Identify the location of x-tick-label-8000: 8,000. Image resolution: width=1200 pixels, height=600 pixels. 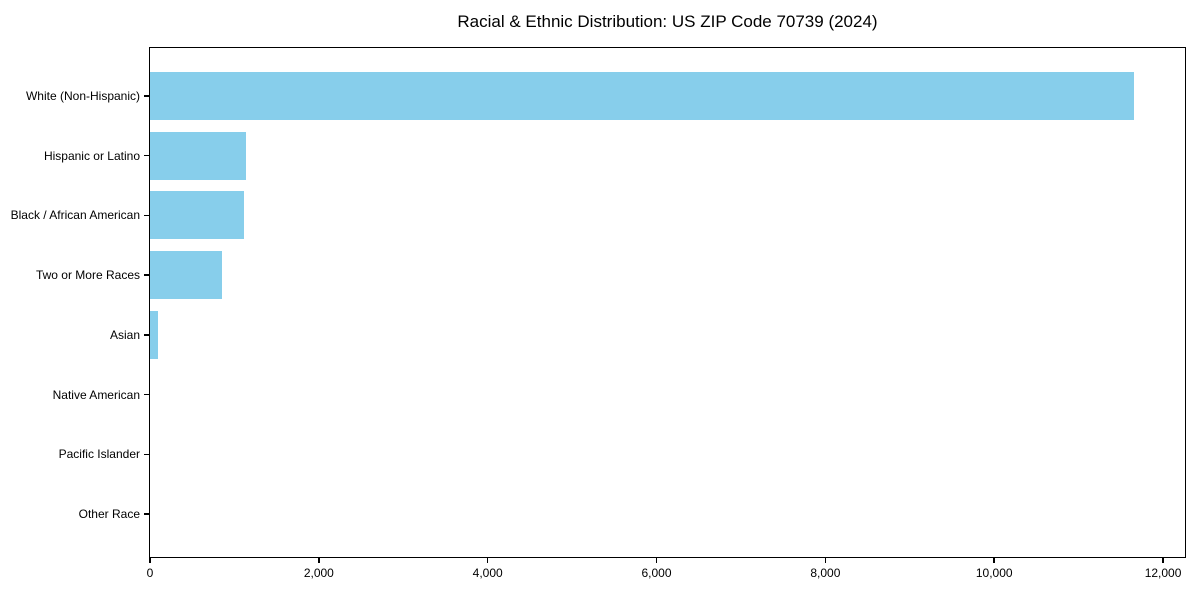
(825, 573).